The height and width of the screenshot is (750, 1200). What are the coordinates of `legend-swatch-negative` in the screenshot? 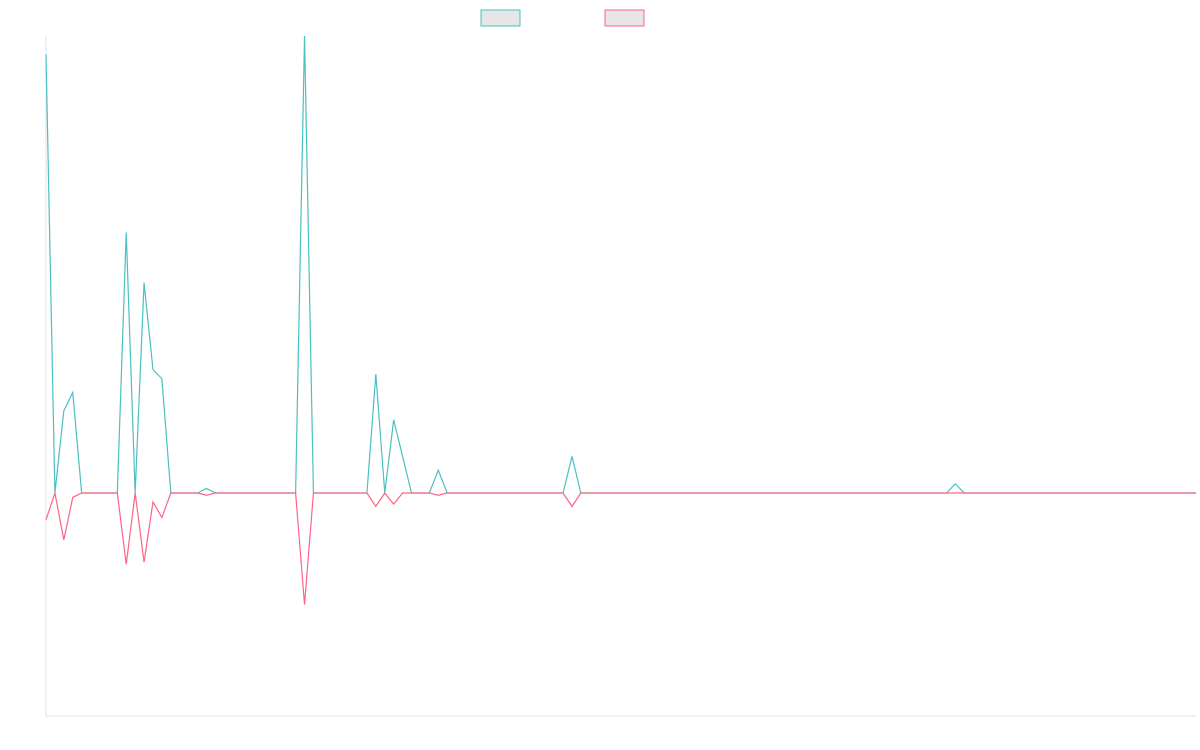 It's located at (624, 18).